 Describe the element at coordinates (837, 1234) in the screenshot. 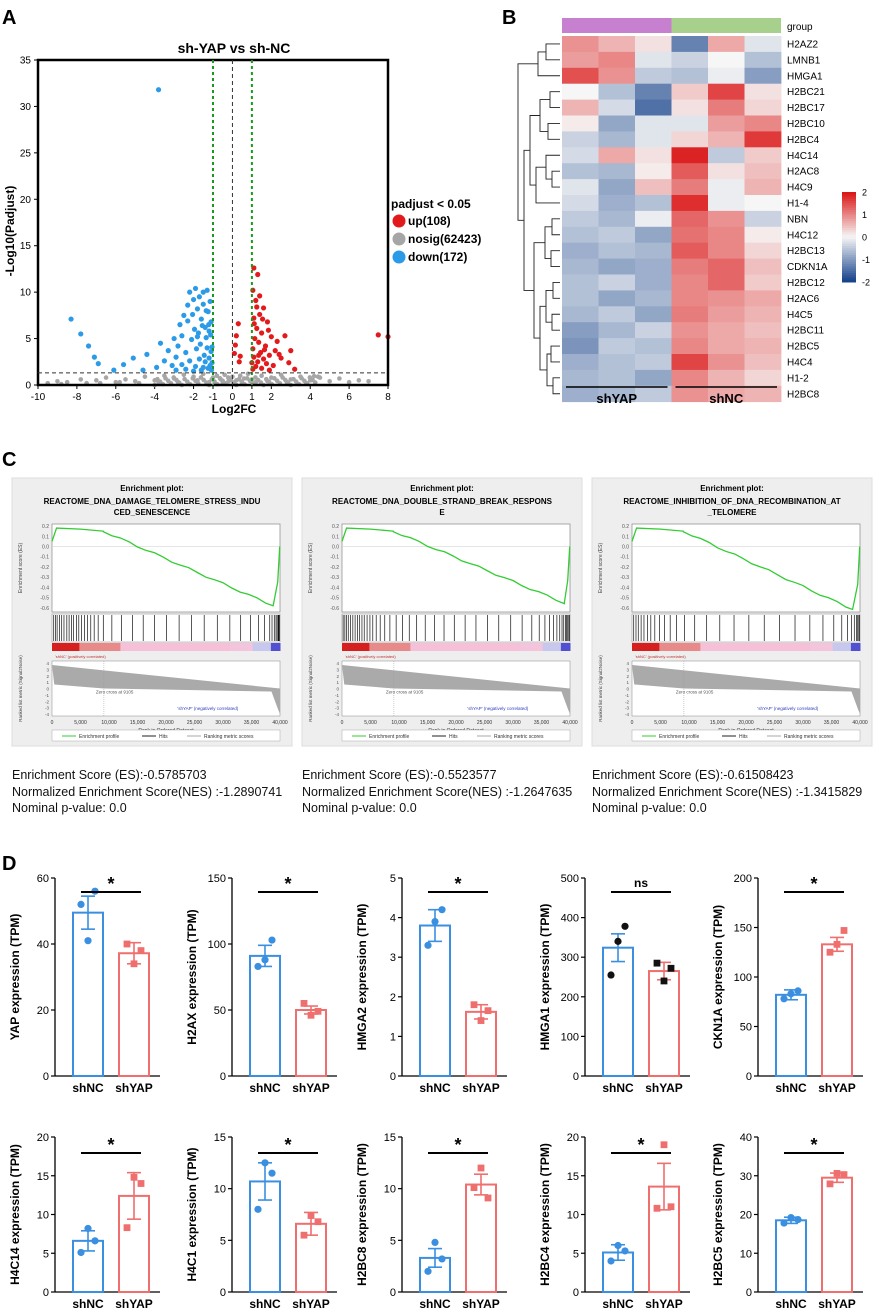

I see `bar-shYAP` at that location.